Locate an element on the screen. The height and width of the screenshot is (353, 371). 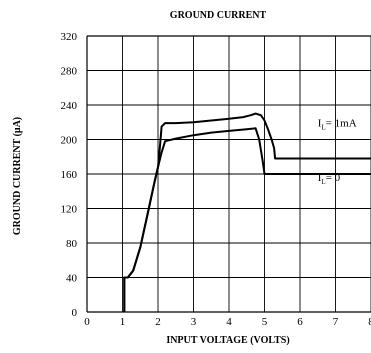
y-tick-label: 80 is located at coordinates (72, 244).